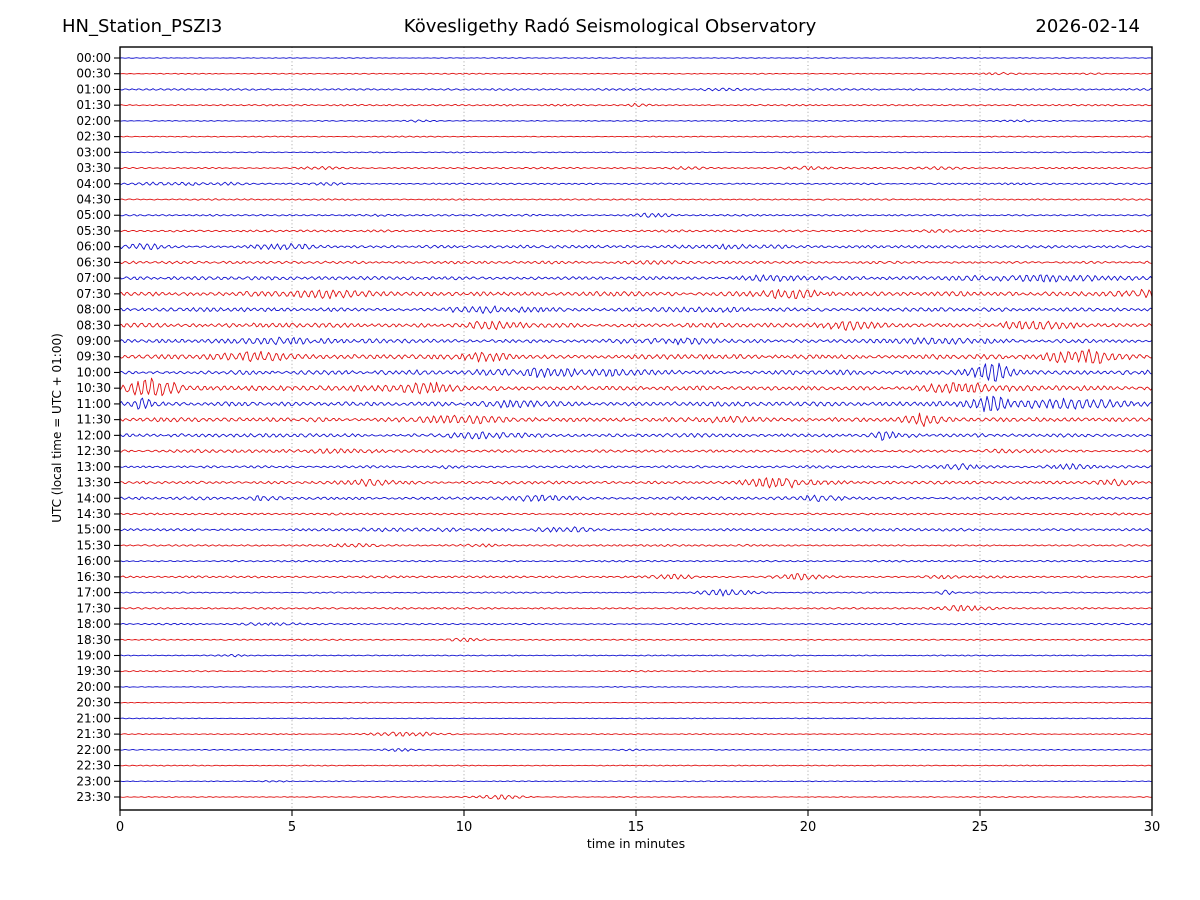 The width and height of the screenshot is (1200, 900). I want to click on y-axis-label: UTC (local time = UTC + 01:00), so click(57, 428).